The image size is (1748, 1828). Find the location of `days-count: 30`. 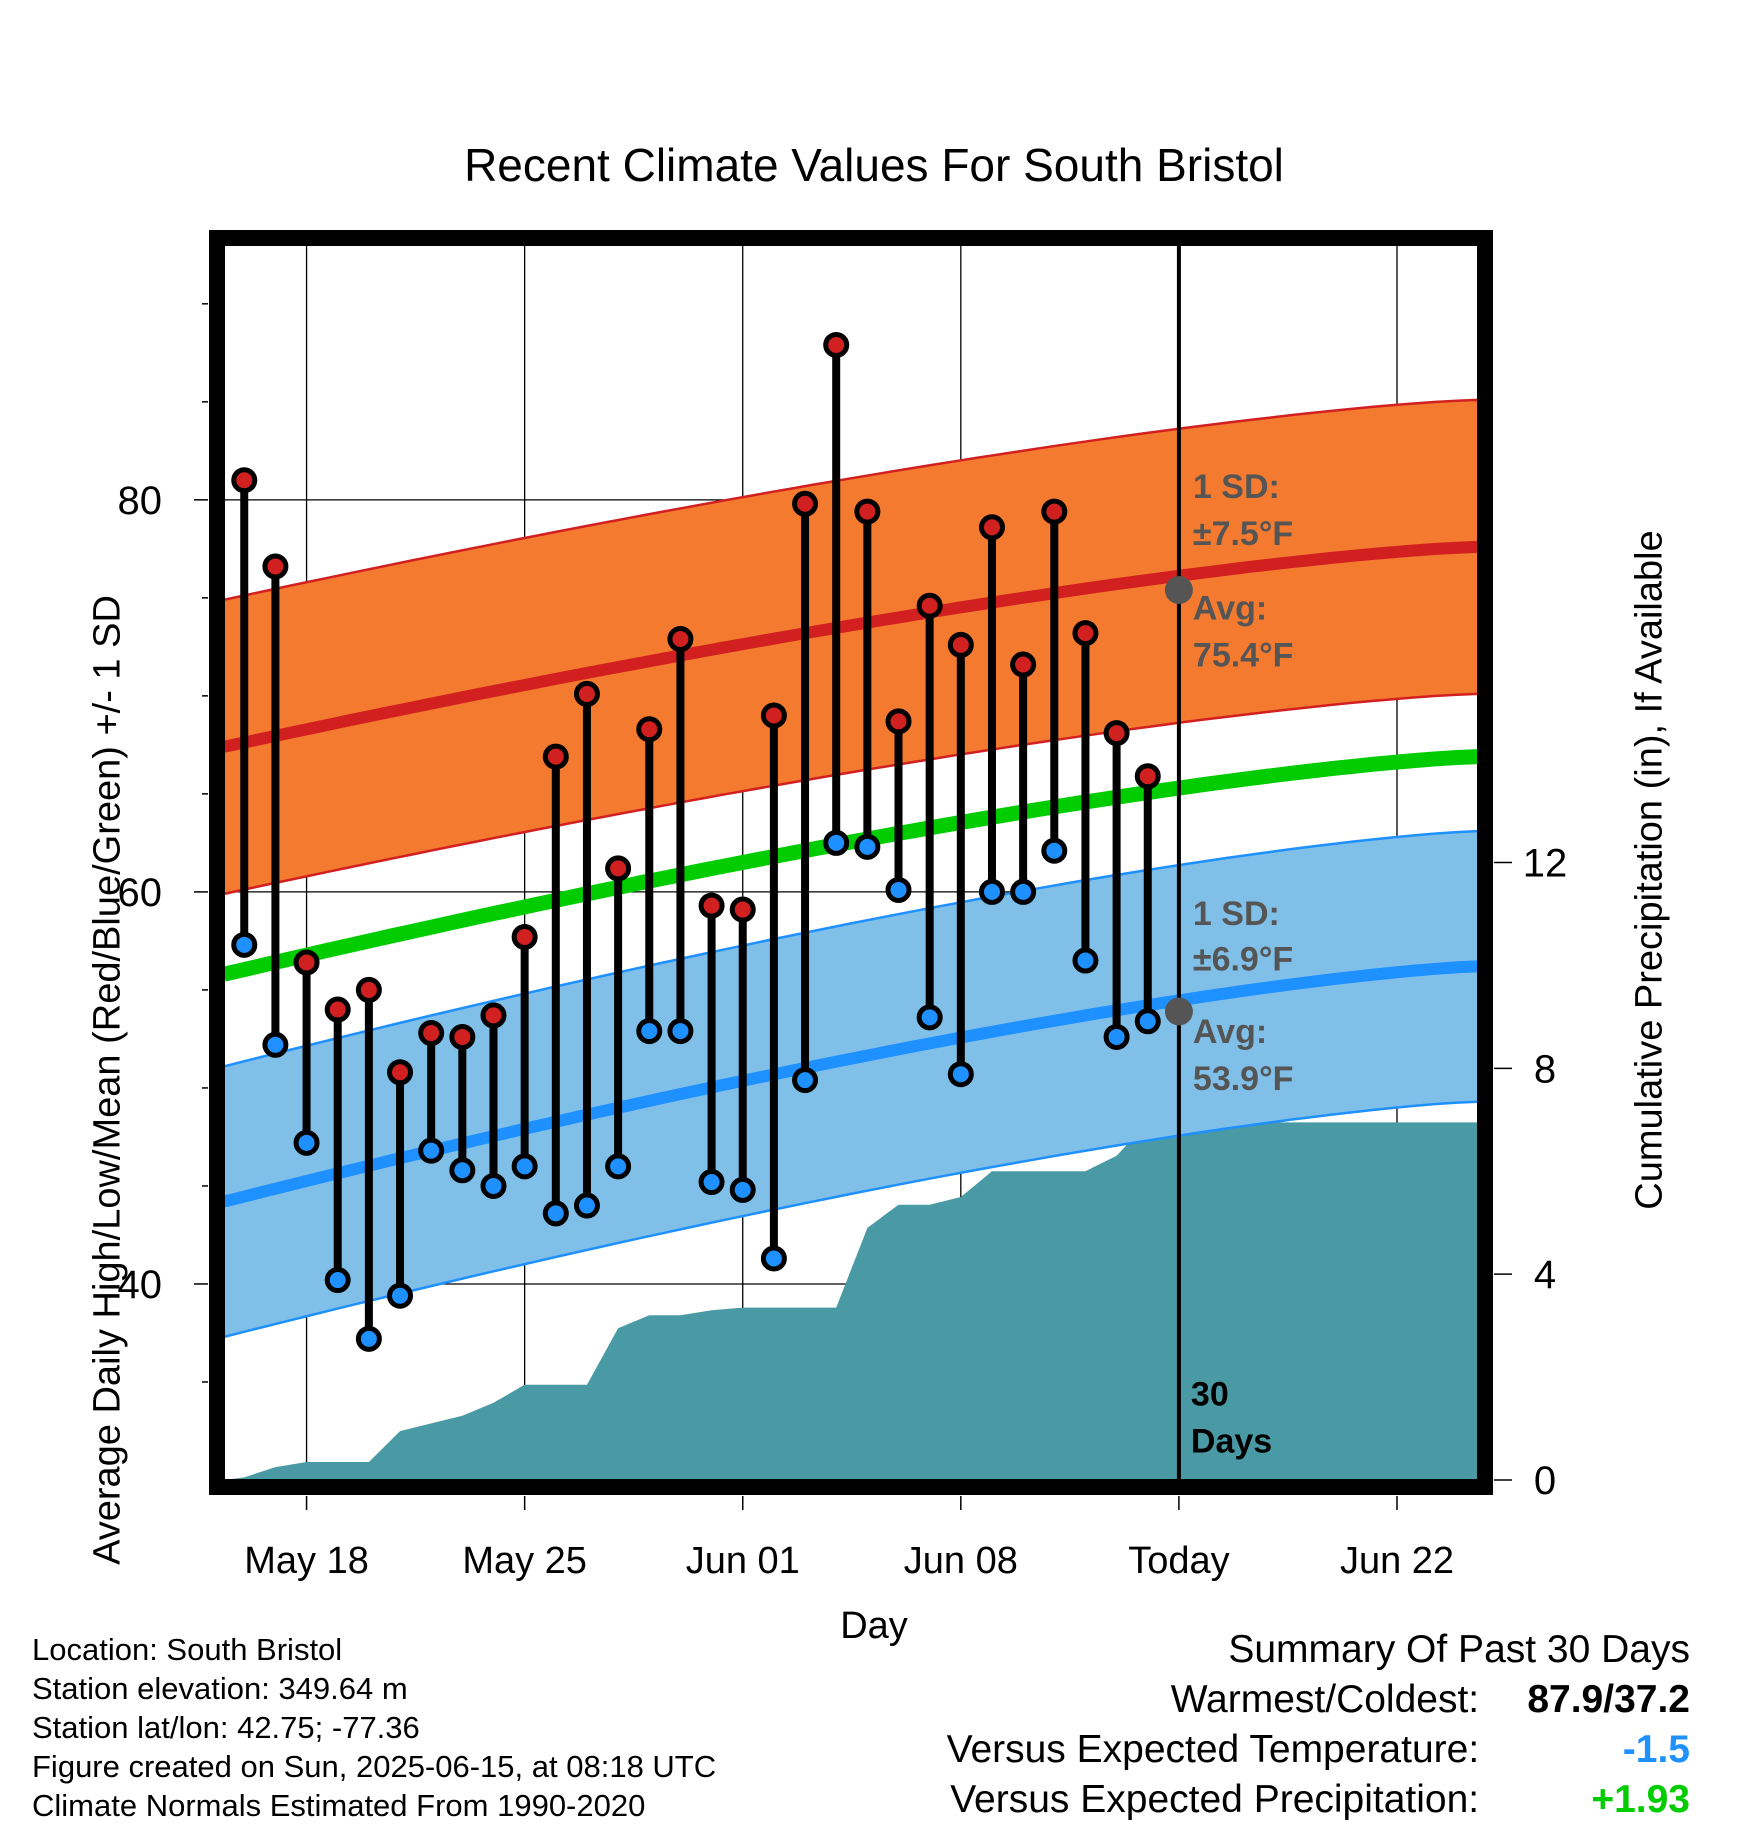

days-count: 30 is located at coordinates (1210, 1395).